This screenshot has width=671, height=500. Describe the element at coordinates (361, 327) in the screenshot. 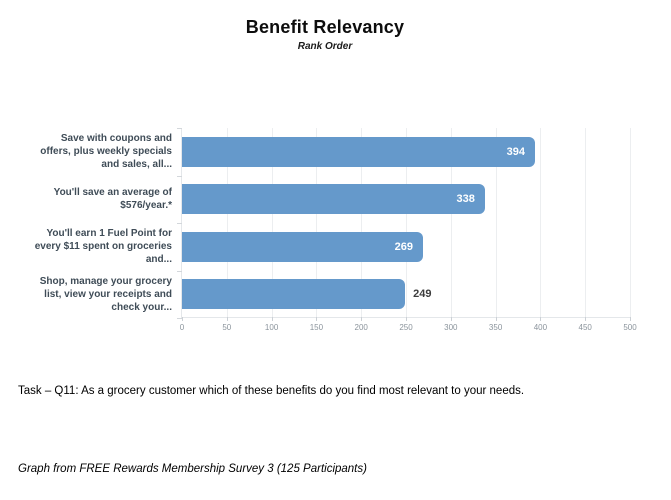

I see `x-axis-tick-label: 200` at that location.